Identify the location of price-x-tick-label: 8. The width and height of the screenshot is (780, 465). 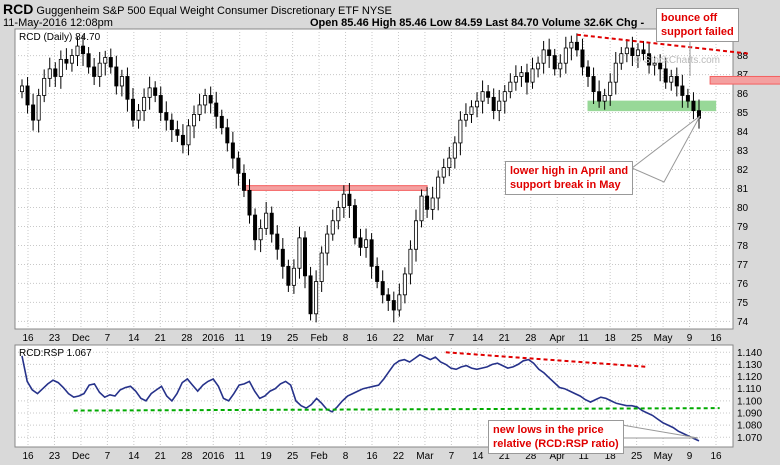
(346, 338).